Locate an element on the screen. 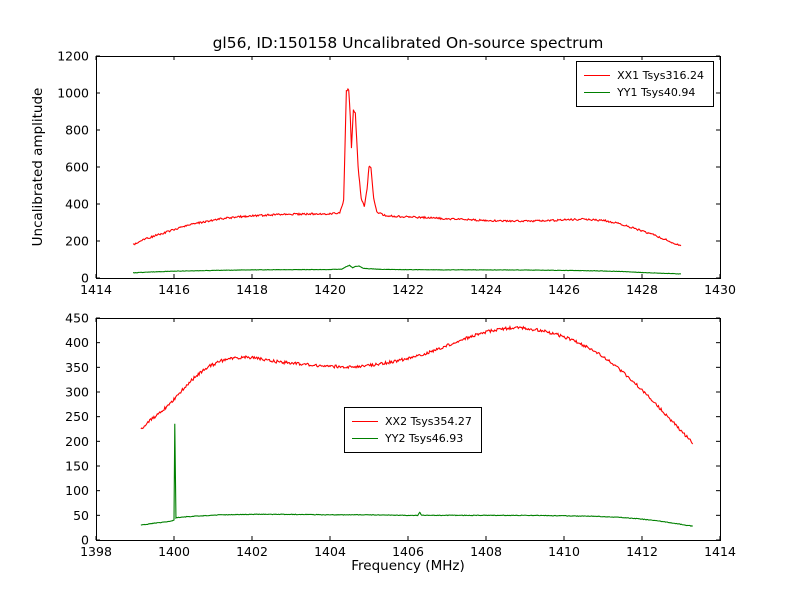  x-tick-label: 1426 is located at coordinates (564, 289).